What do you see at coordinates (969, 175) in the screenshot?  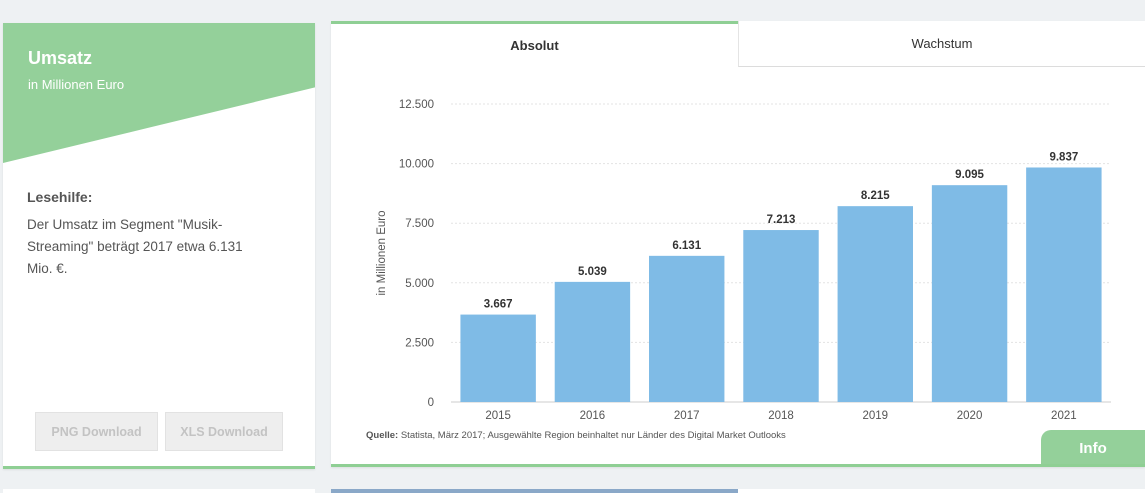 I see `data-label: 9.095` at bounding box center [969, 175].